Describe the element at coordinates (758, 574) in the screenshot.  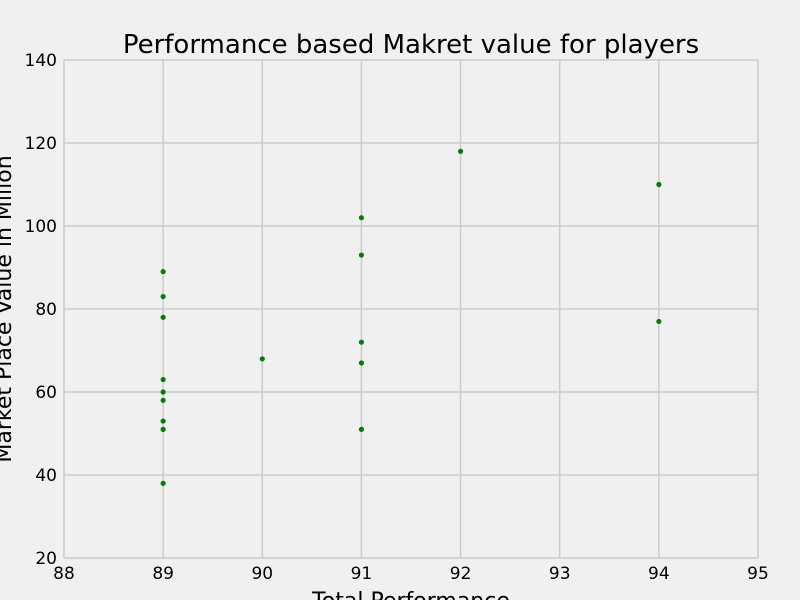
I see `x-tick-label-7: 95` at that location.